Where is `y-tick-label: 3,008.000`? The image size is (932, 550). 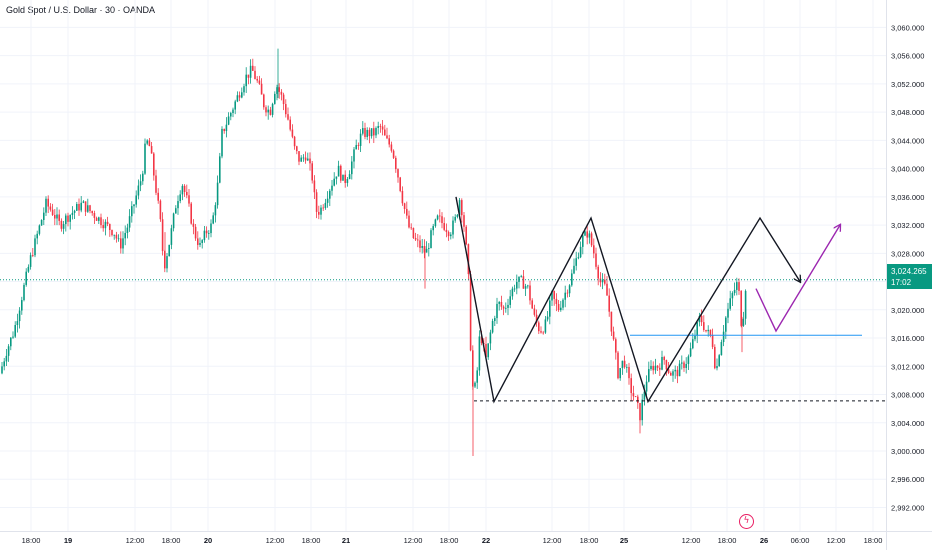 y-tick-label: 3,008.000 is located at coordinates (907, 395).